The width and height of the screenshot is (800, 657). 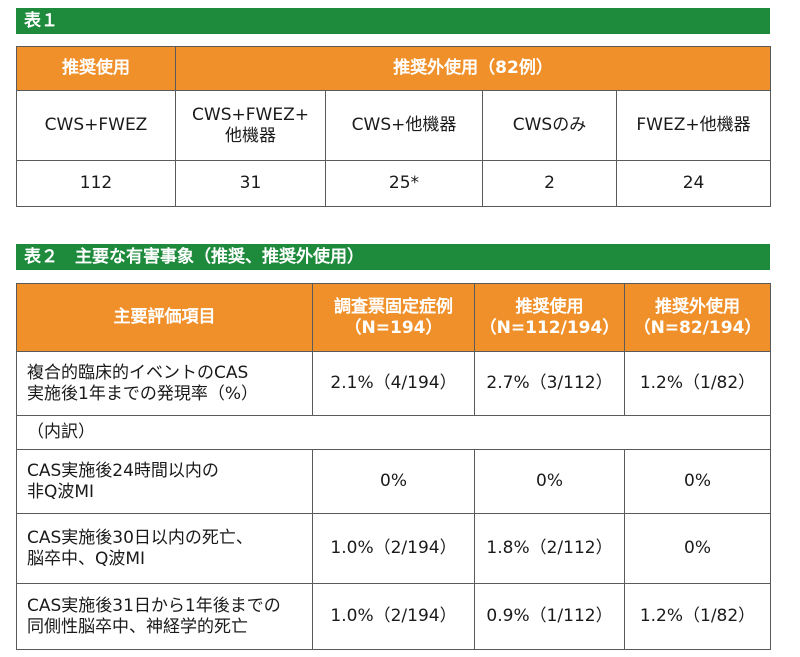 I want to click on table1-title-bar: 表１, so click(x=393, y=21).